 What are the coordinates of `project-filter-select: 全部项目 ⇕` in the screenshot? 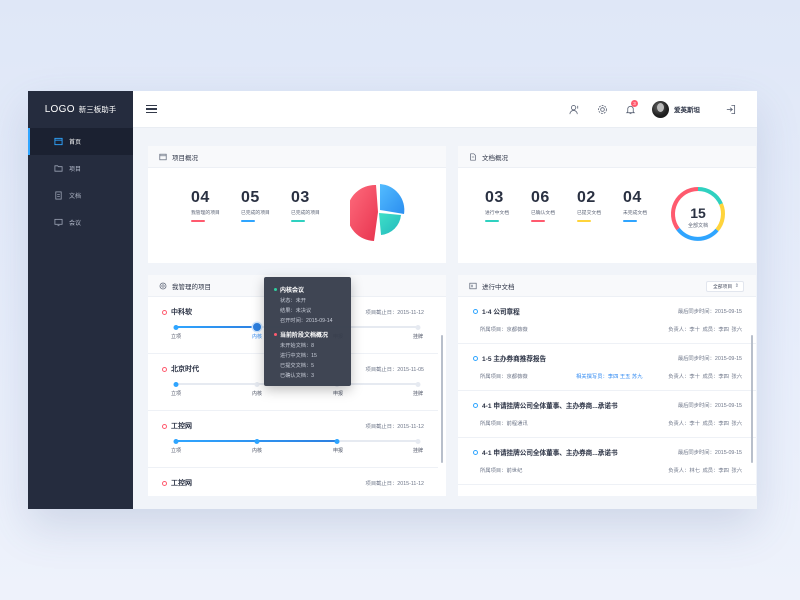 It's located at (725, 286).